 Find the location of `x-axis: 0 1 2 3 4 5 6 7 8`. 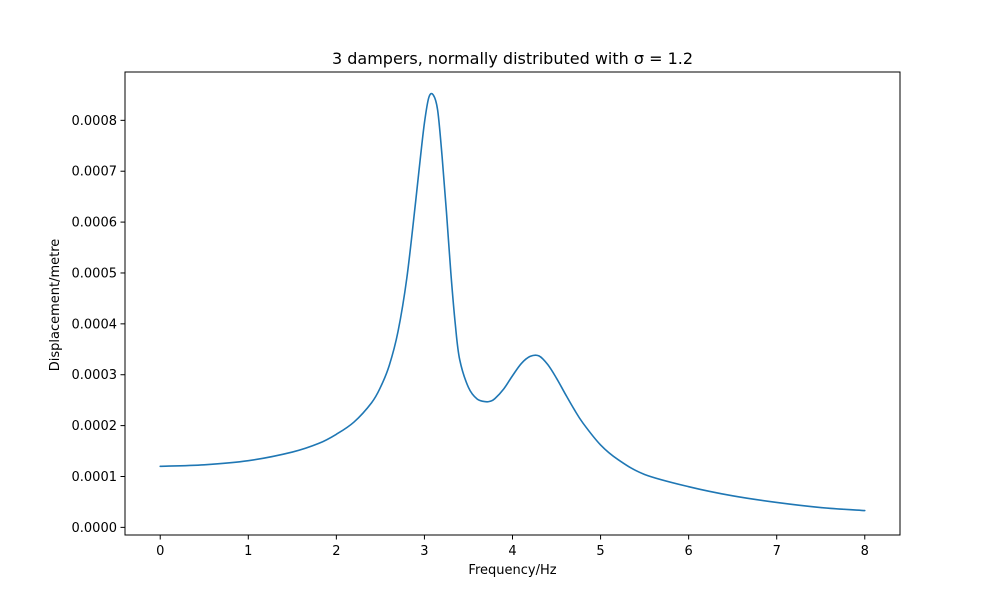

x-axis: 0 1 2 3 4 5 6 7 8 is located at coordinates (512, 547).